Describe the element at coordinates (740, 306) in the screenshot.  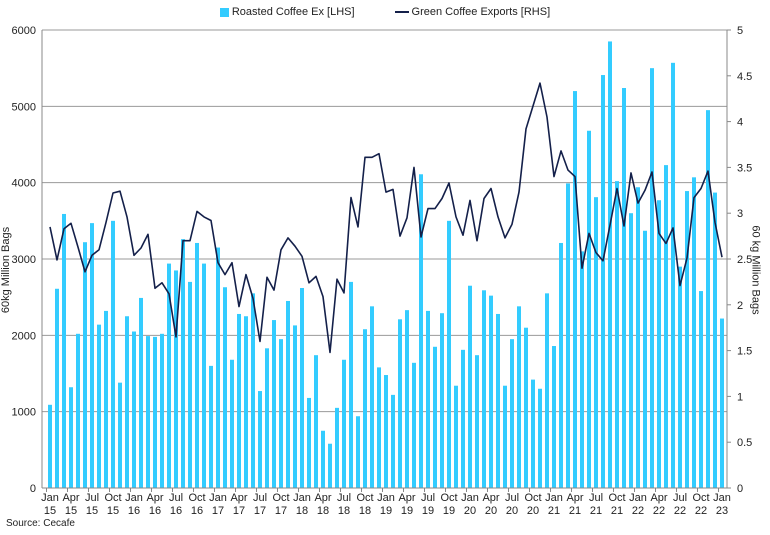
I see `y-tick-right-label: 2` at that location.